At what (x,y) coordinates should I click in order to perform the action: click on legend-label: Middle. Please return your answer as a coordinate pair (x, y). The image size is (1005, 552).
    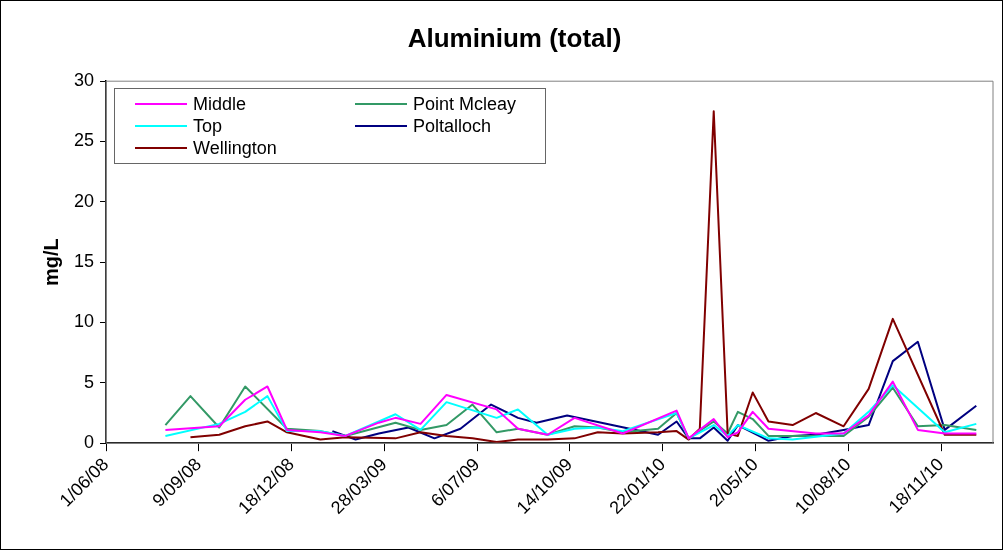
    Looking at the image, I should click on (220, 104).